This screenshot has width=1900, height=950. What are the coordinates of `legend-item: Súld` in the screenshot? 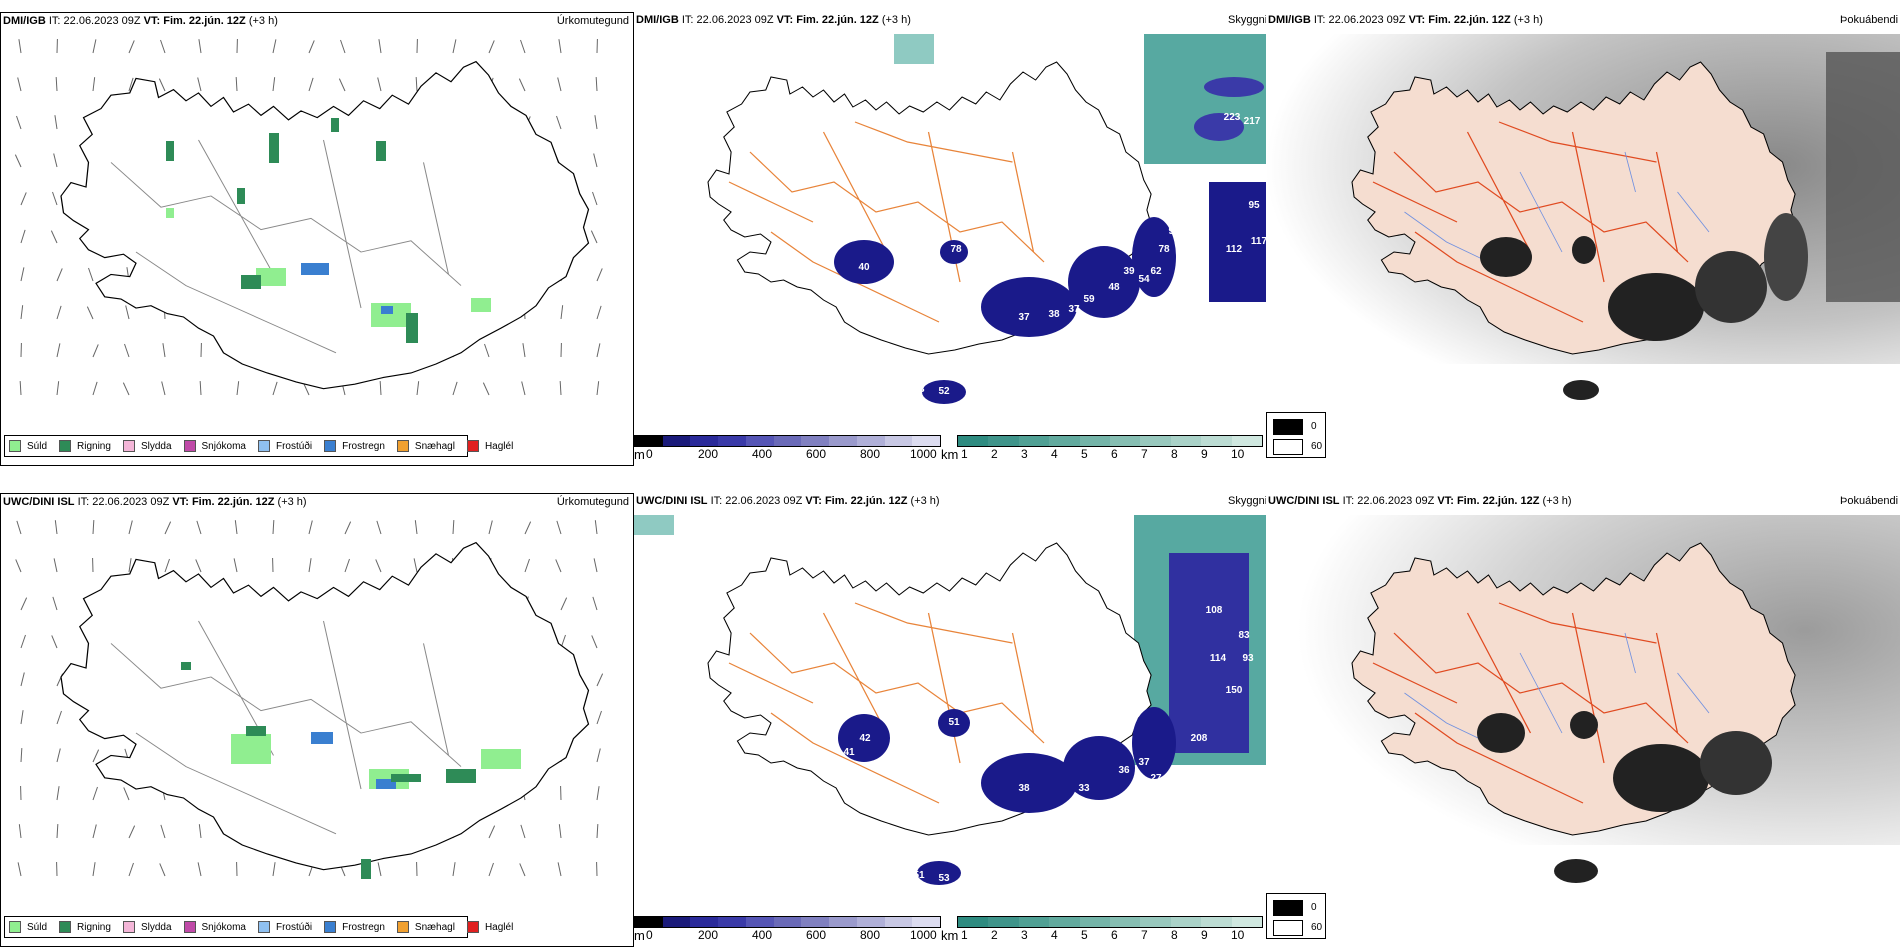 It's located at (28, 446).